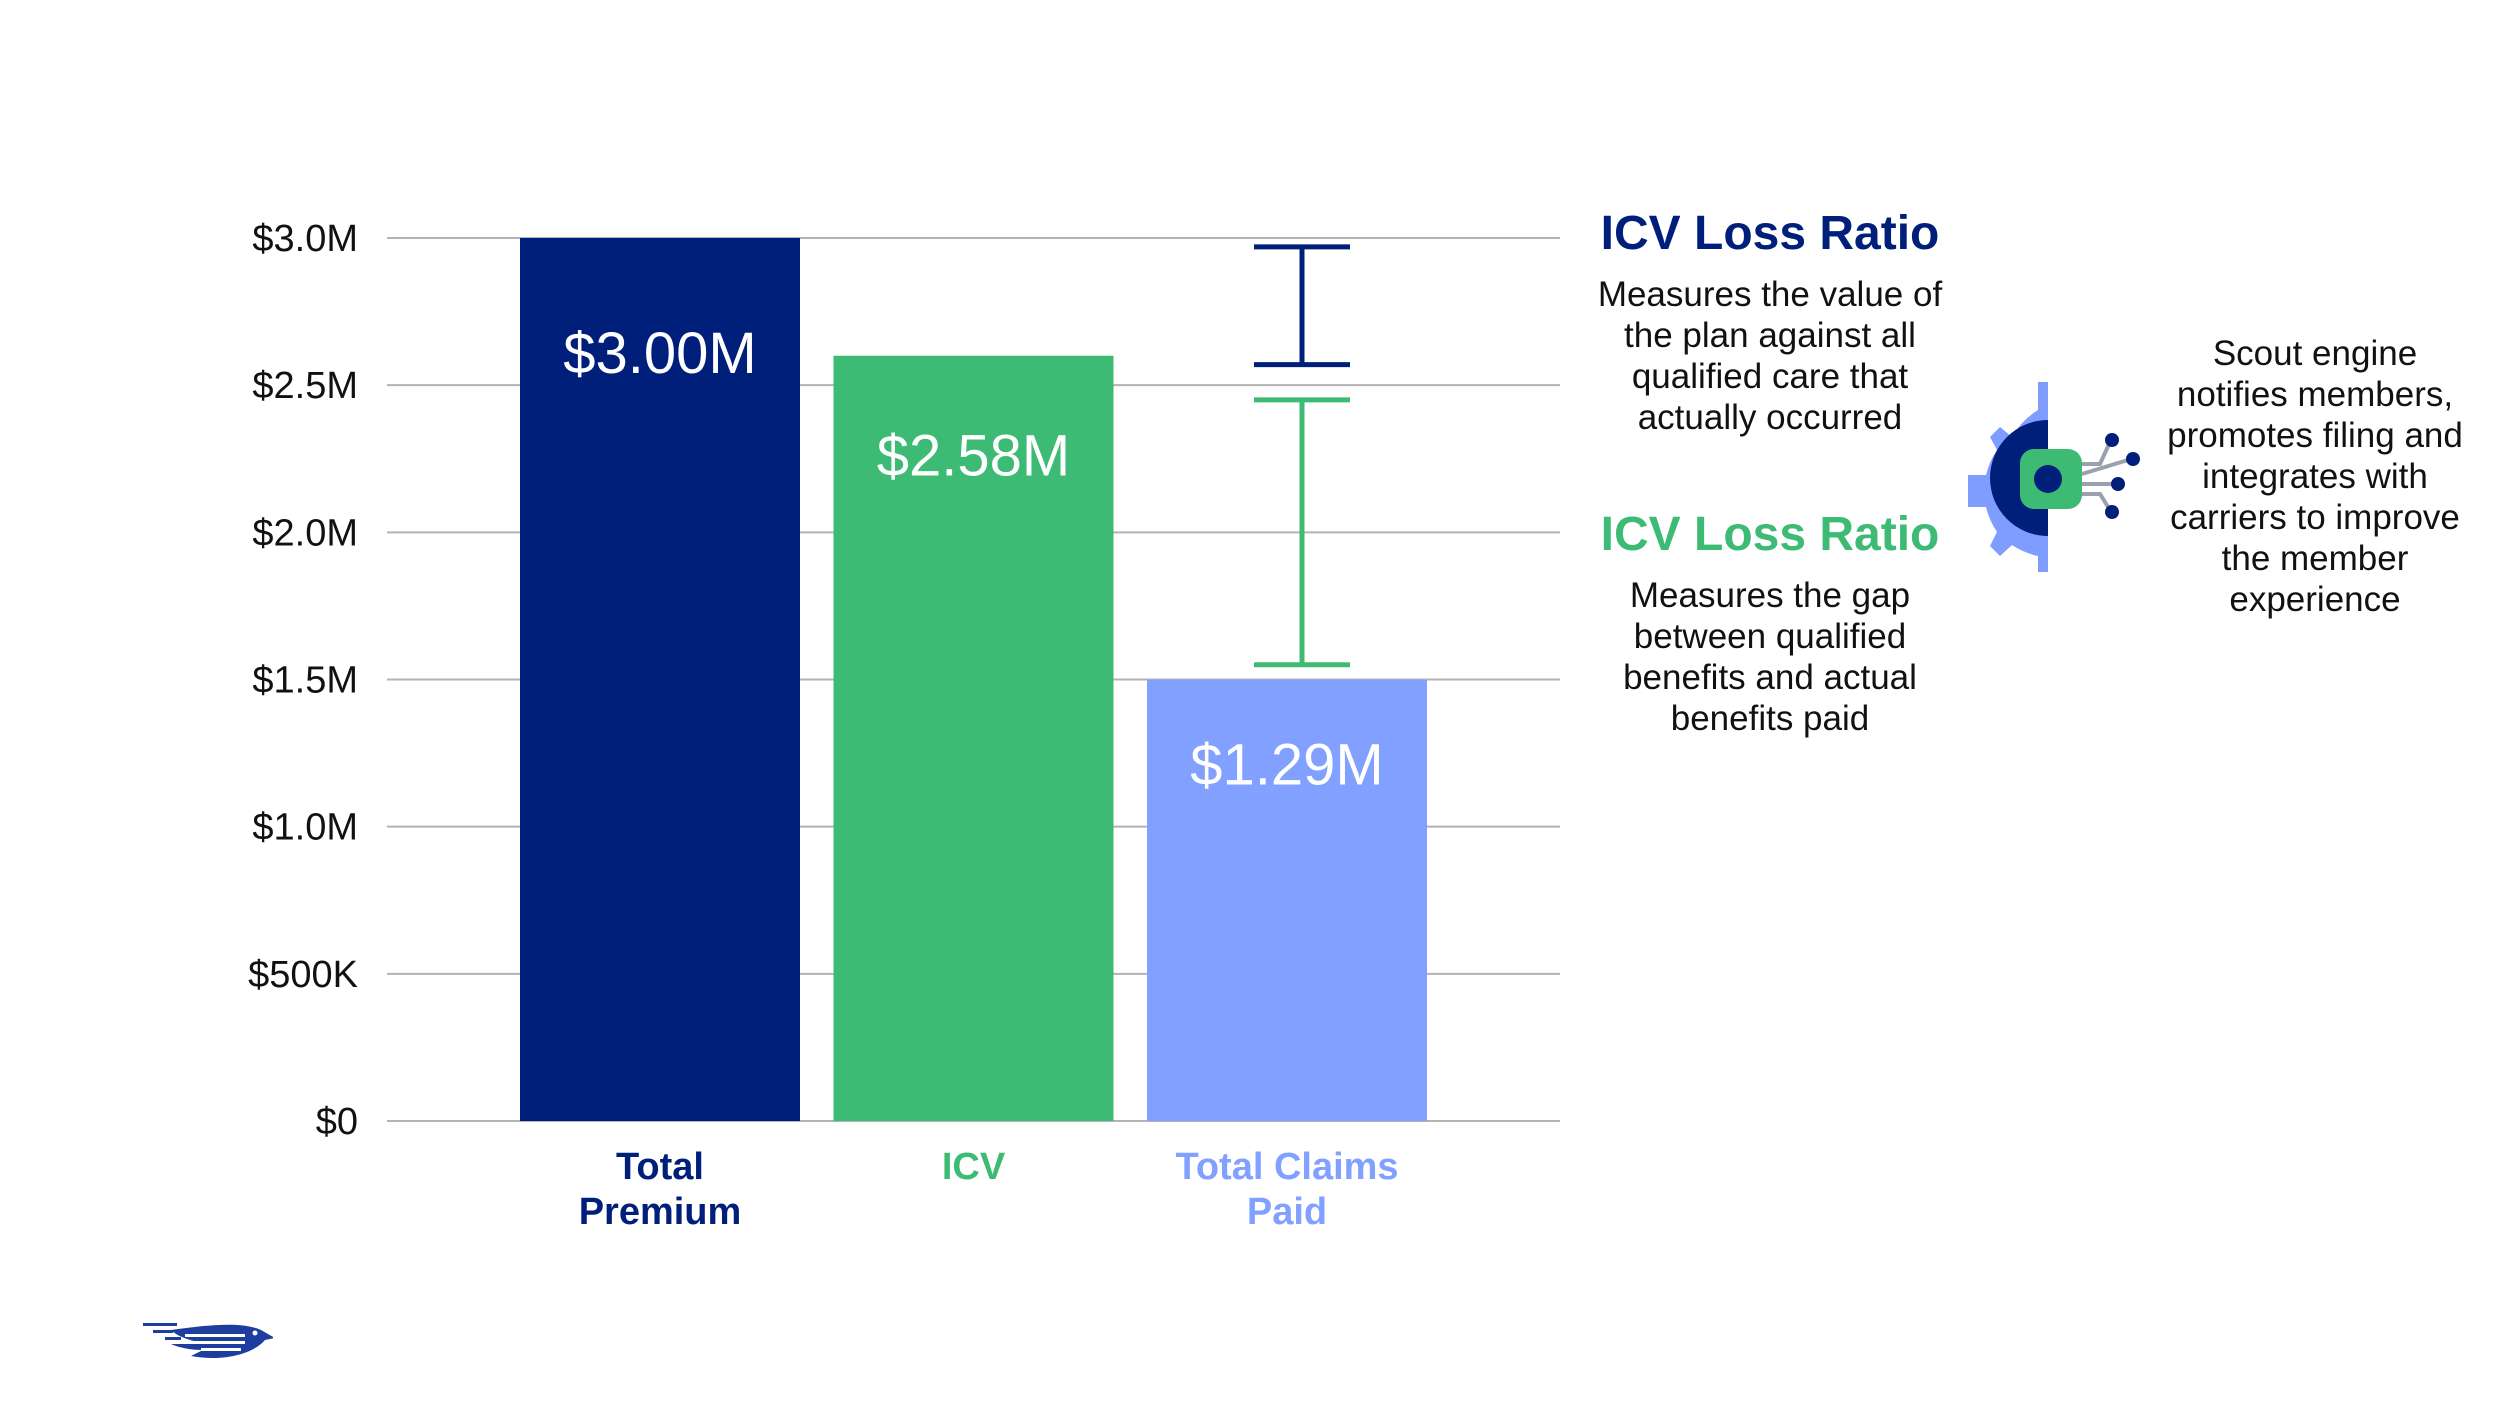  What do you see at coordinates (1287, 900) in the screenshot?
I see `bar-total-claims-paid` at bounding box center [1287, 900].